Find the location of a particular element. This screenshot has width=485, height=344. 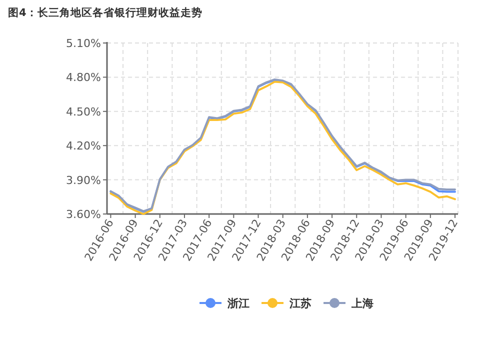

y-tick-label: 3.60% is located at coordinates (83, 214).